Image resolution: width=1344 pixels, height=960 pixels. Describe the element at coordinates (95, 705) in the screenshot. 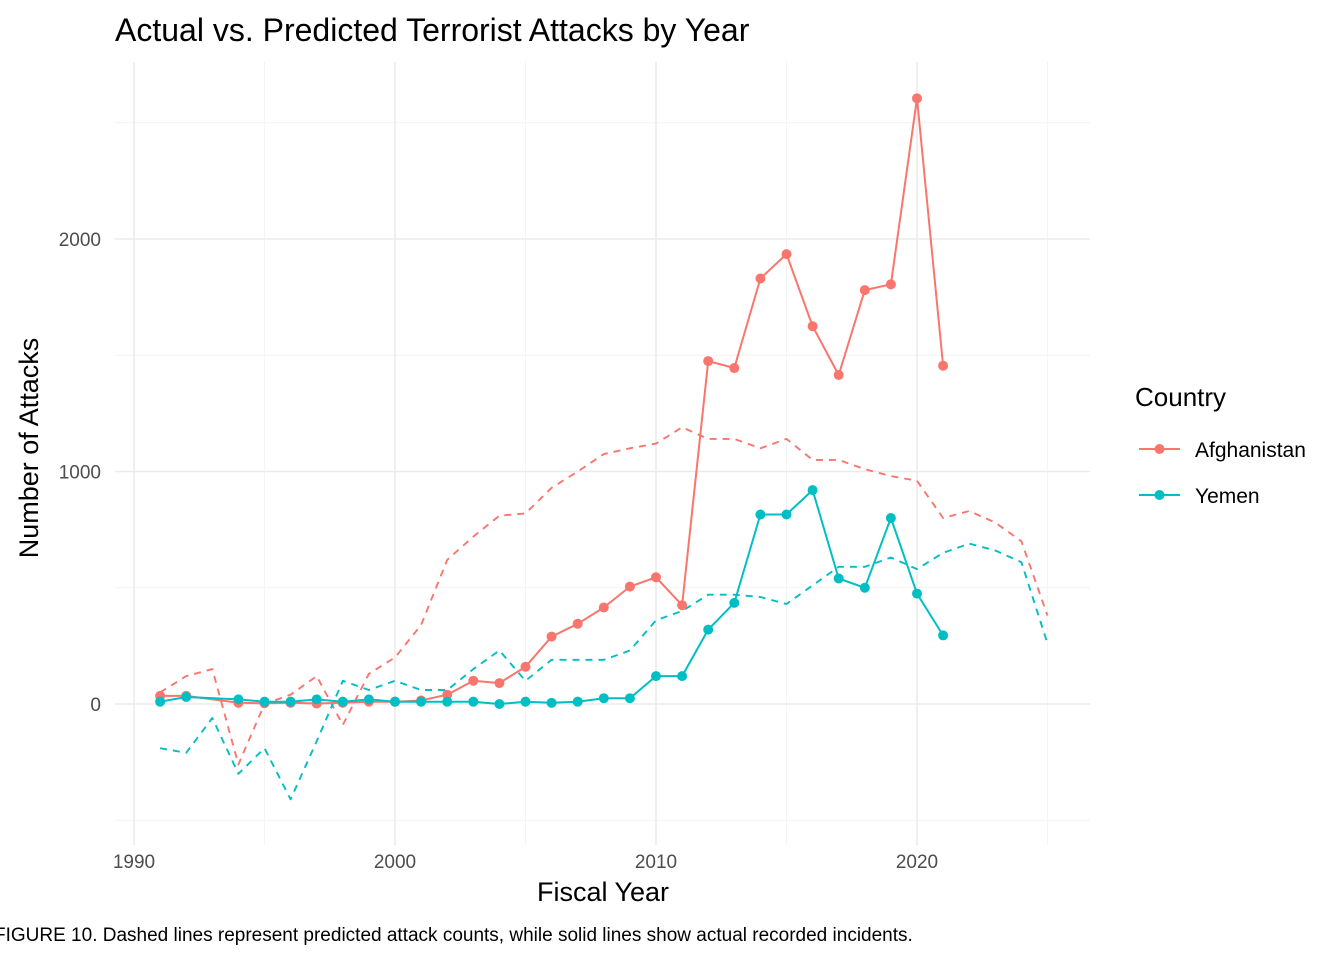

I see `y-tick-label: 0` at that location.